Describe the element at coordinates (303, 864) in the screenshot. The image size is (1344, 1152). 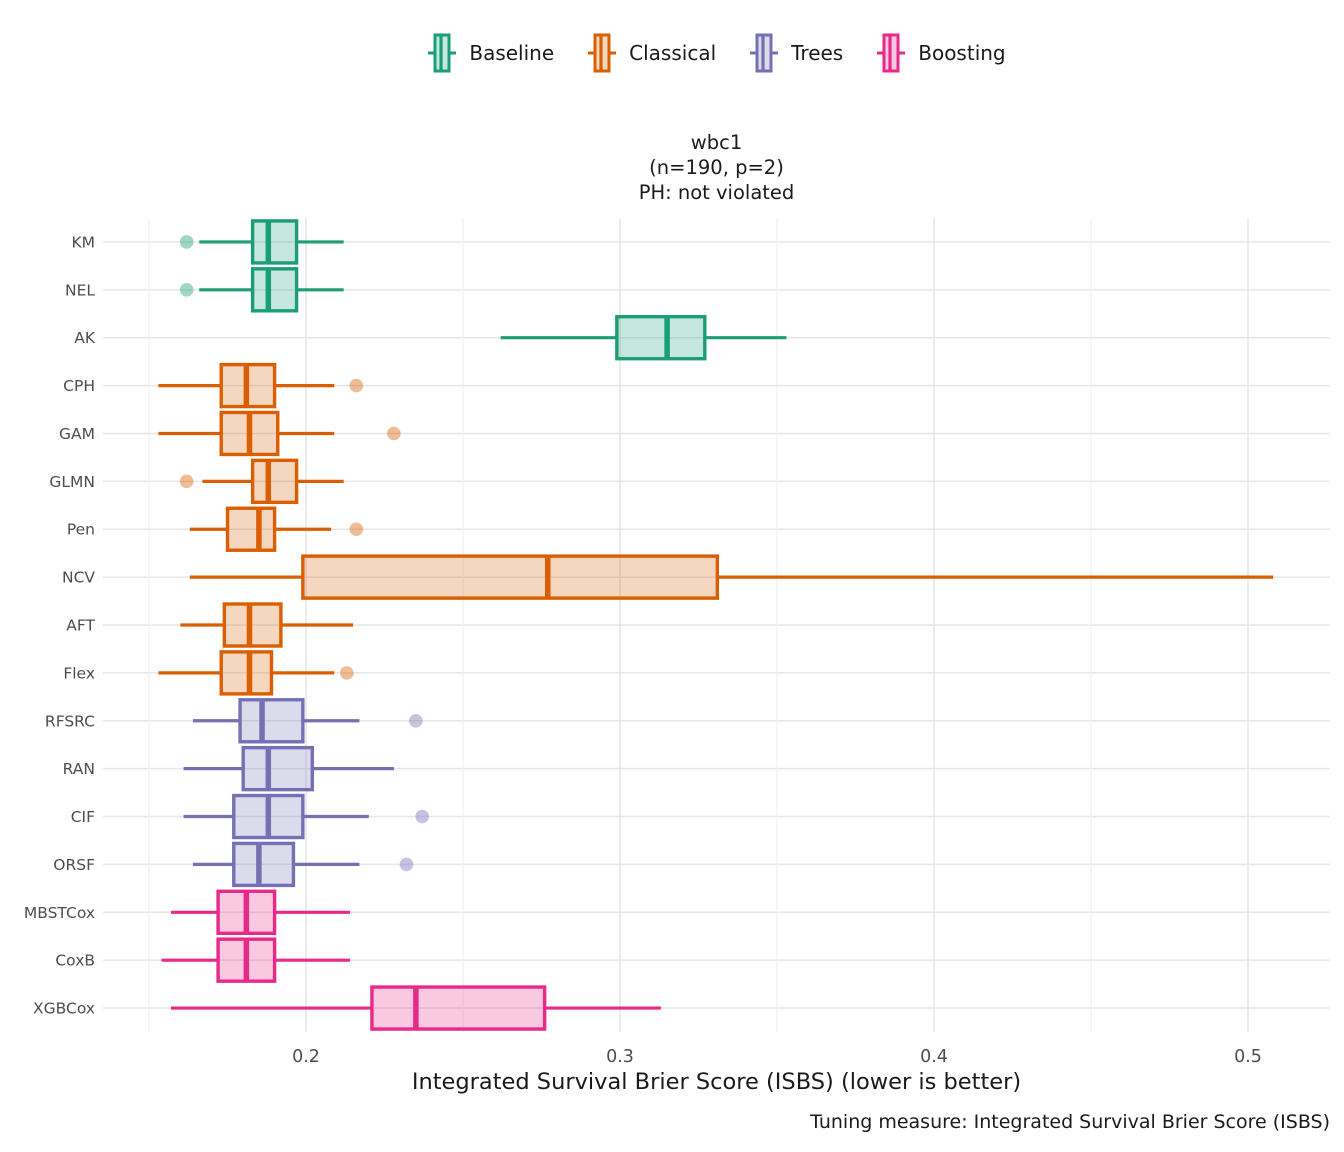
I see `boxplot-row-ORSF` at that location.